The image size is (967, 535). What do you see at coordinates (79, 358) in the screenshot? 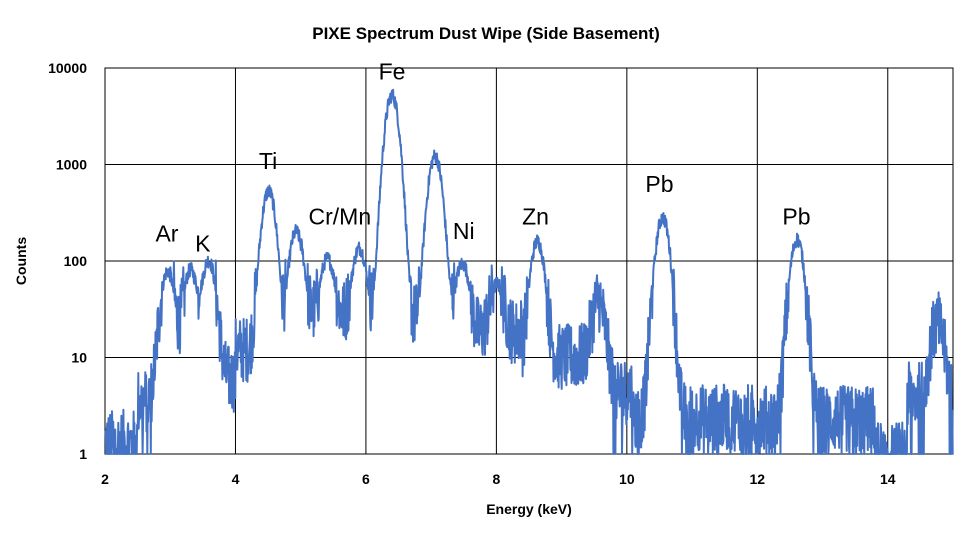
I see `y-tick-label: 10` at bounding box center [79, 358].